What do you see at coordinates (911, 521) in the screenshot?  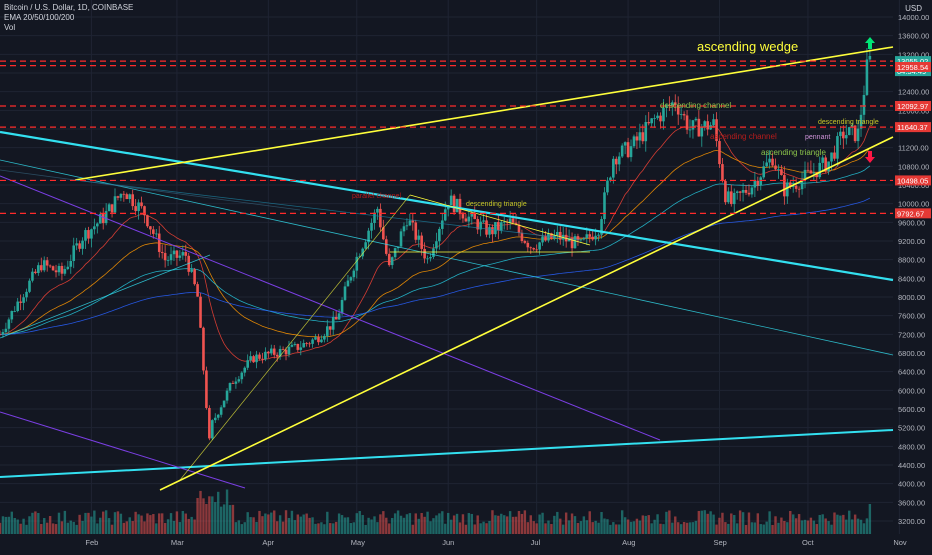 I see `price-tick-label: 3200.00` at bounding box center [911, 521].